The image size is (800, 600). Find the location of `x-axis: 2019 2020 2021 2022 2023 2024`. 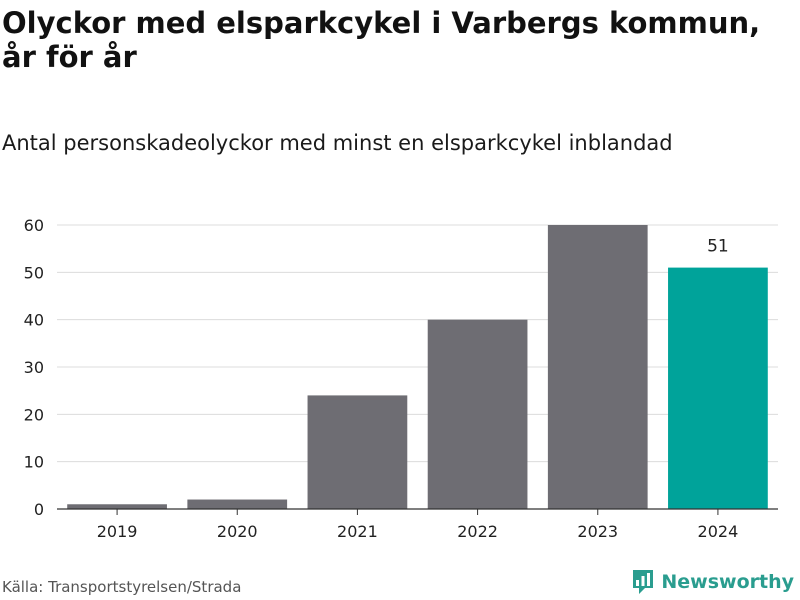

x-axis: 2019 2020 2021 2022 2023 2024 is located at coordinates (417, 524).